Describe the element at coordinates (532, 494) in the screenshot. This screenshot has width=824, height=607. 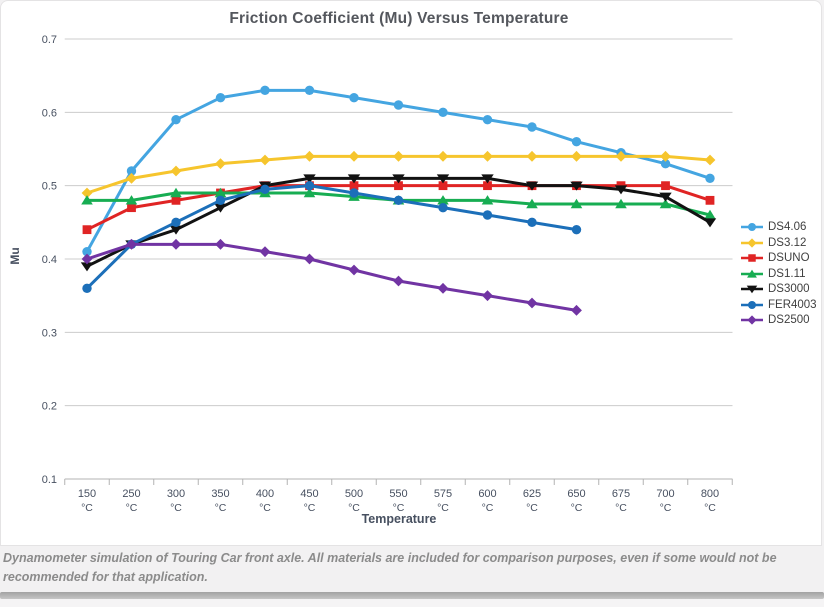
I see `svg-text: 625` at that location.